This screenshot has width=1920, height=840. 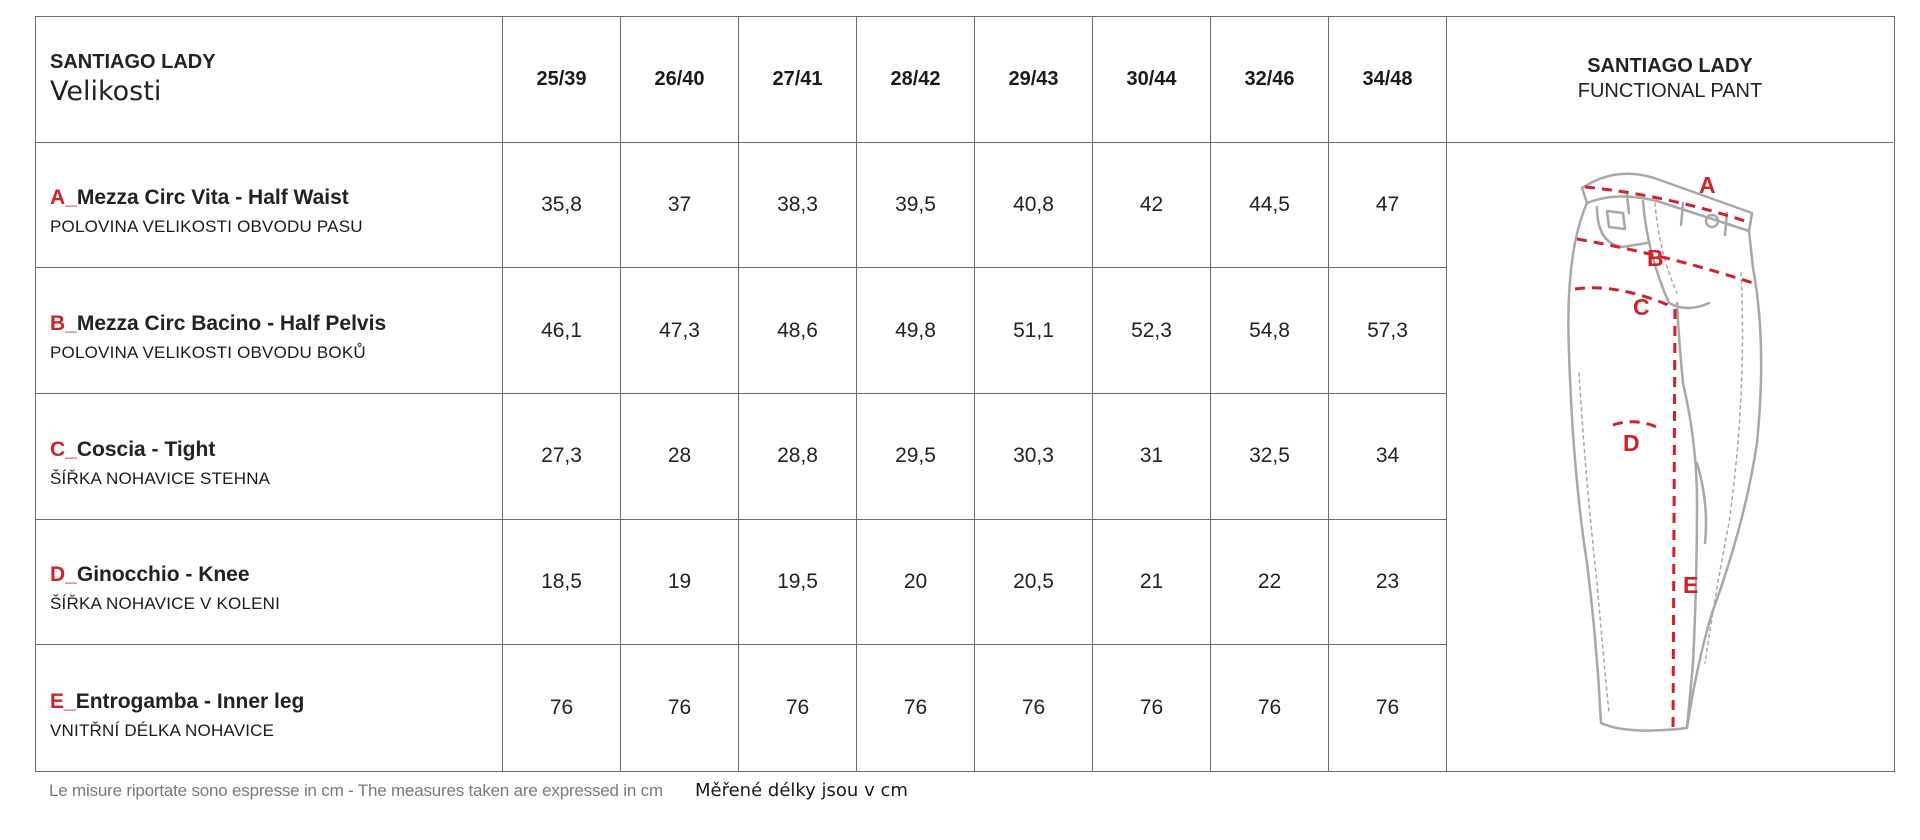 What do you see at coordinates (63, 198) in the screenshot?
I see `measure-letter: A_` at bounding box center [63, 198].